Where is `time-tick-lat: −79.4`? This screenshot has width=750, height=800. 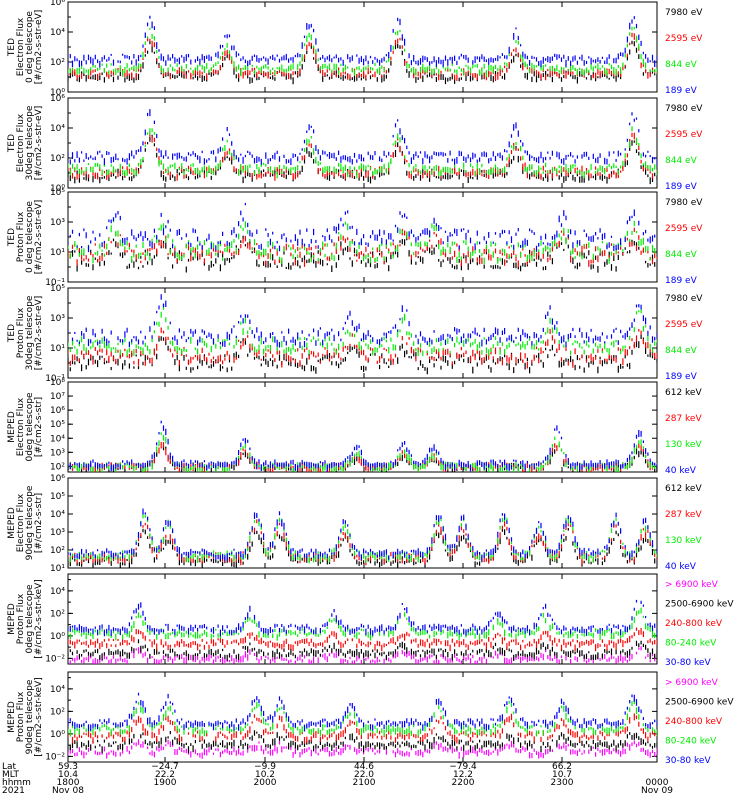 time-tick-lat: −79.4 is located at coordinates (463, 767).